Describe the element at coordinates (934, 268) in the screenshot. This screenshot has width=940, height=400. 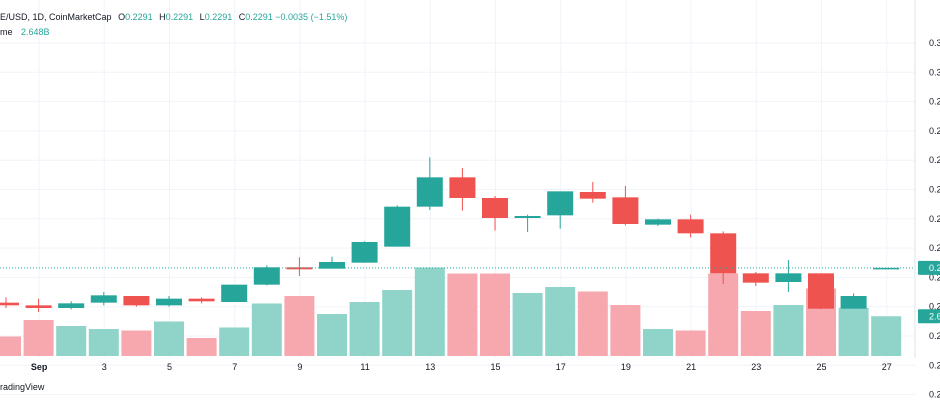
I see `last-price-tag-label: 0.2` at that location.